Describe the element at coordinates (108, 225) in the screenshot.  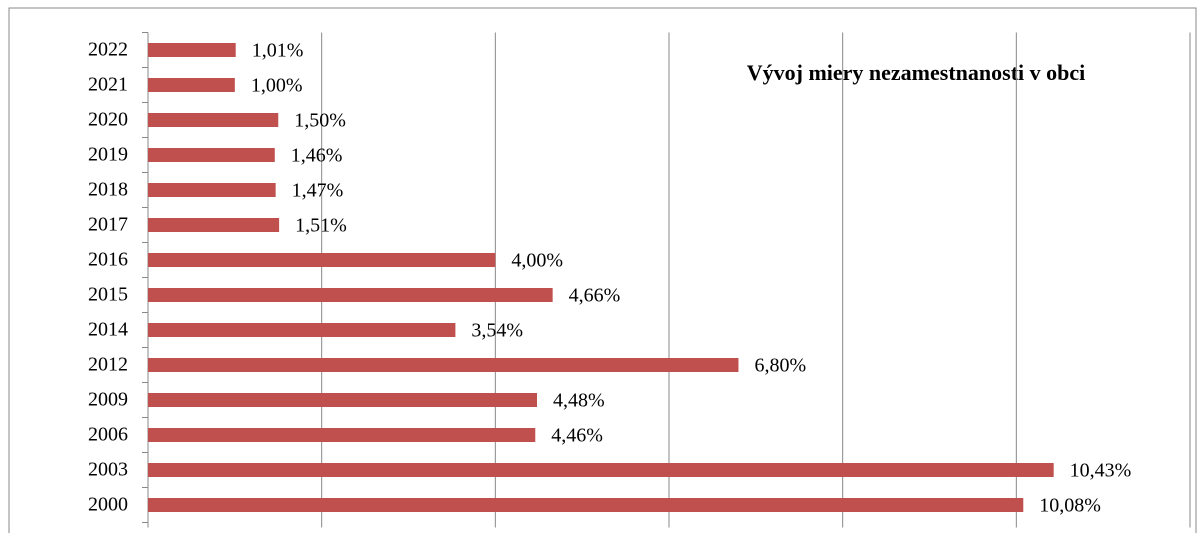
I see `y-tick-label: 2017` at that location.